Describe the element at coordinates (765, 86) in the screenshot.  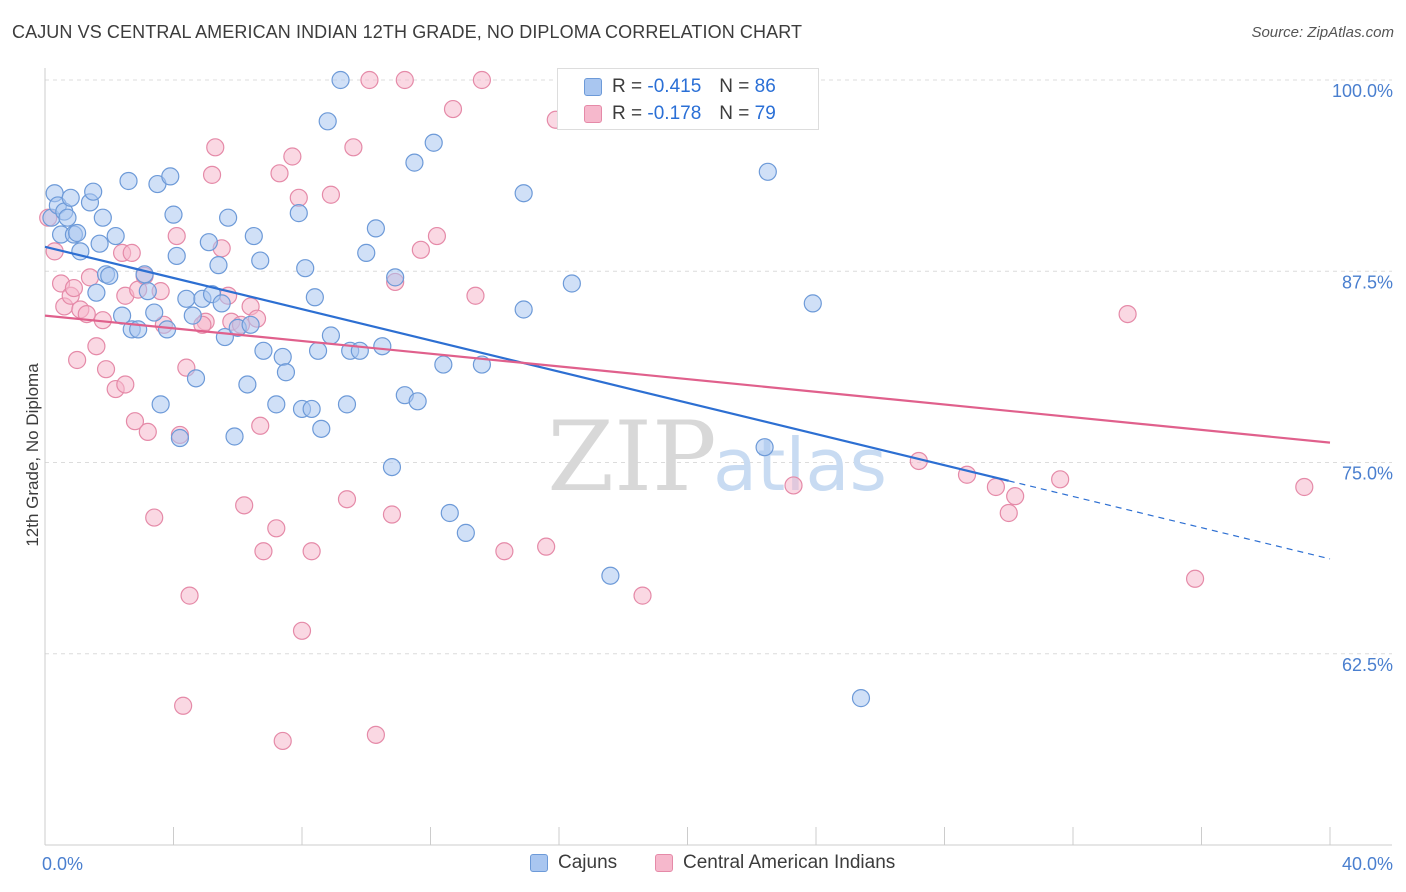
I see `legend-n-value: 86` at that location.